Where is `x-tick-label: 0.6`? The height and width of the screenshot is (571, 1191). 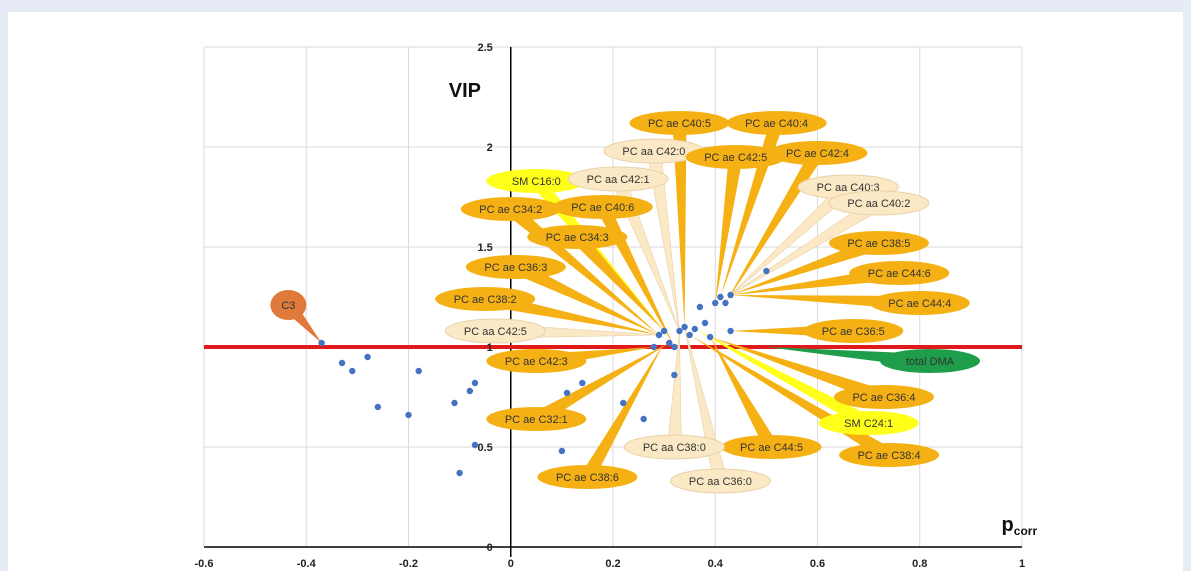 x-tick-label: 0.6 is located at coordinates (817, 564).